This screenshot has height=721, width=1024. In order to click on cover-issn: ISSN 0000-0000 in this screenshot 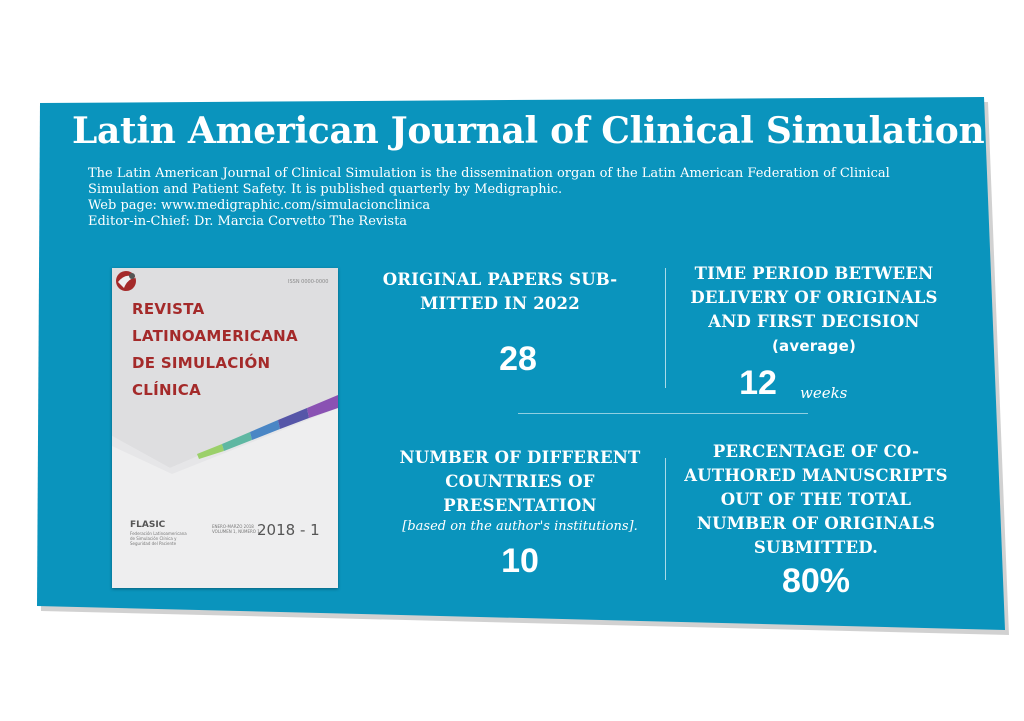, I will do `click(308, 282)`.